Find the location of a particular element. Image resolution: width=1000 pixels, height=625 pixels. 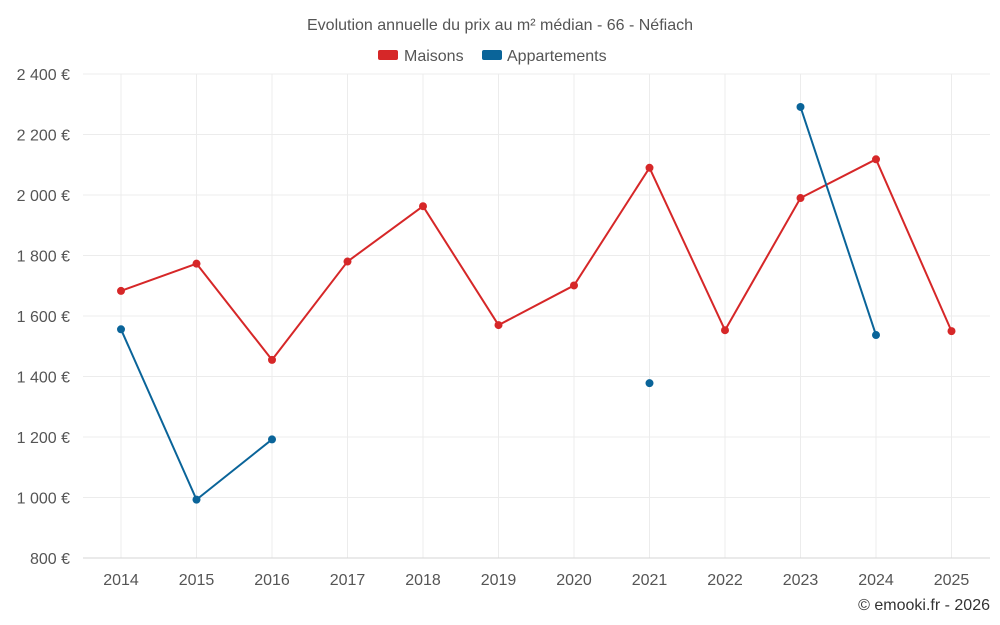

x-tick-label: 2019 is located at coordinates (499, 580).